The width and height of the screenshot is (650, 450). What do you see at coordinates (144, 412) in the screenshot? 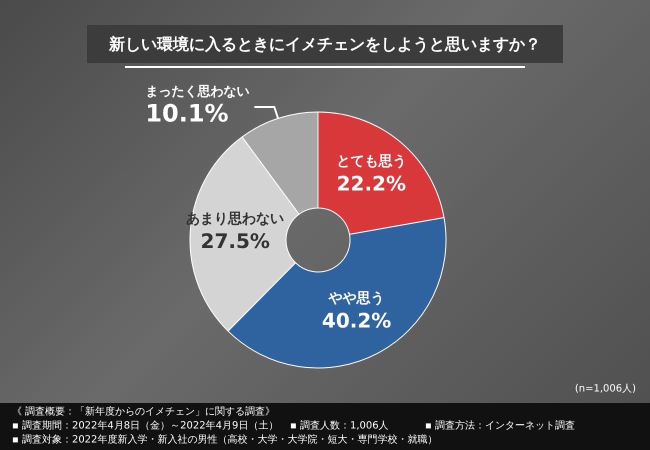
I see `text: 《 調査概要：「新年度からのイメチェン」に関する調査》` at bounding box center [144, 412].